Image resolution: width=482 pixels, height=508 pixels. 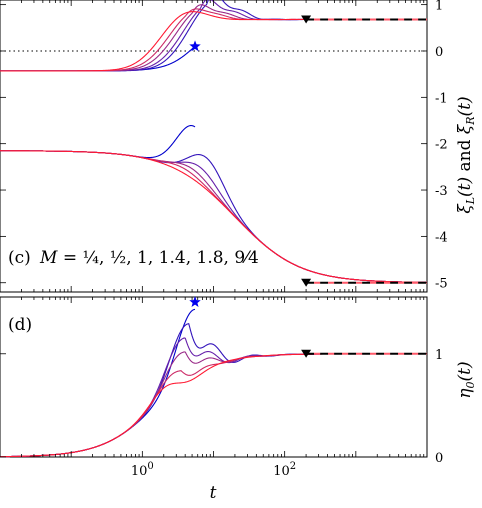 What do you see at coordinates (439, 355) in the screenshot?
I see `lower-ytick-label: 1` at bounding box center [439, 355].